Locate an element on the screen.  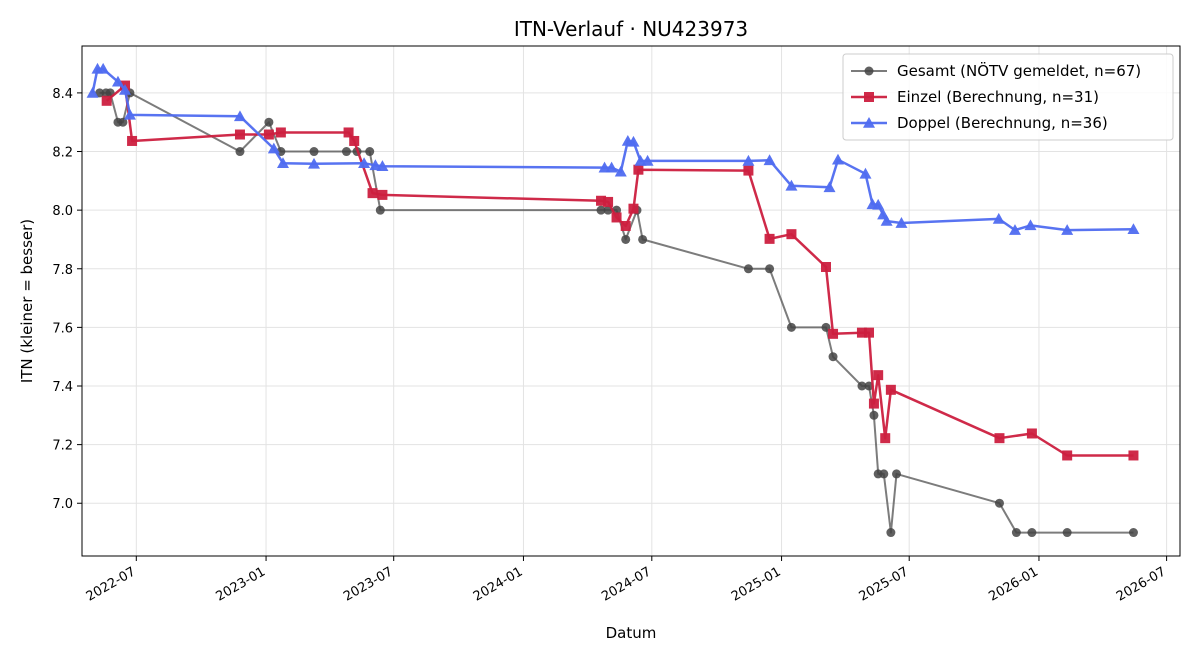
legend-label: Einzel (Berechnung, n=31) is located at coordinates (998, 97).